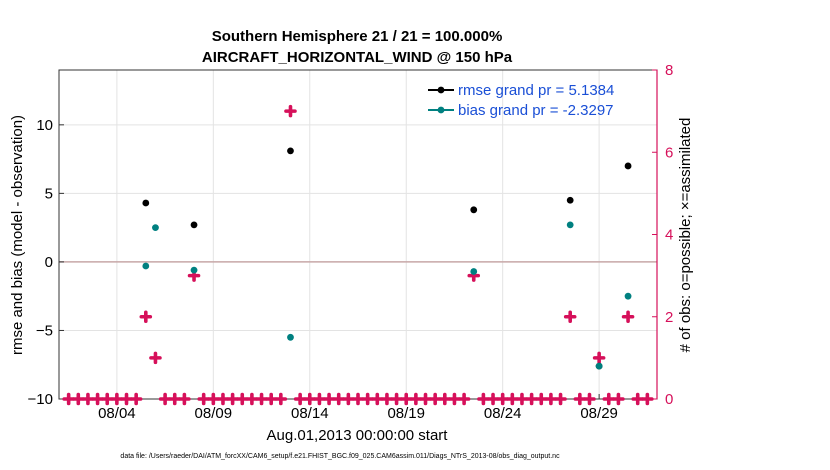 Image resolution: width=830 pixels, height=470 pixels. What do you see at coordinates (17, 235) in the screenshot?
I see `y-axis-label: rmse and bias (model - observation)` at bounding box center [17, 235].